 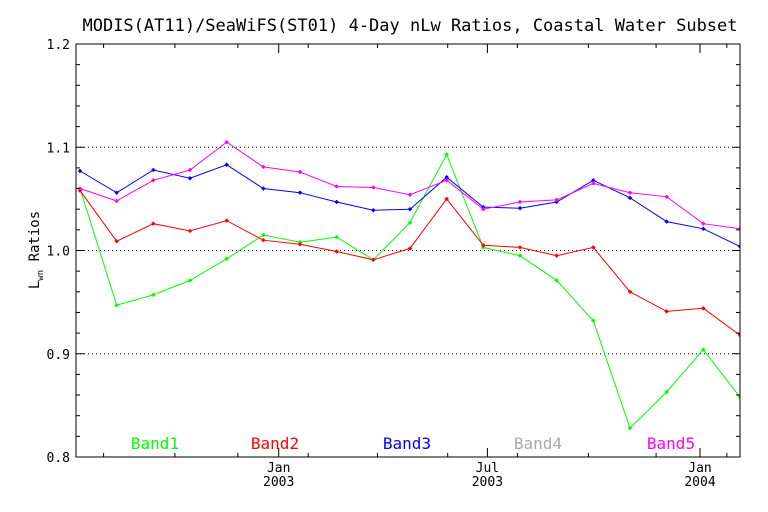 I want to click on y-axis-label: Lwn Ratios, so click(x=36, y=250).